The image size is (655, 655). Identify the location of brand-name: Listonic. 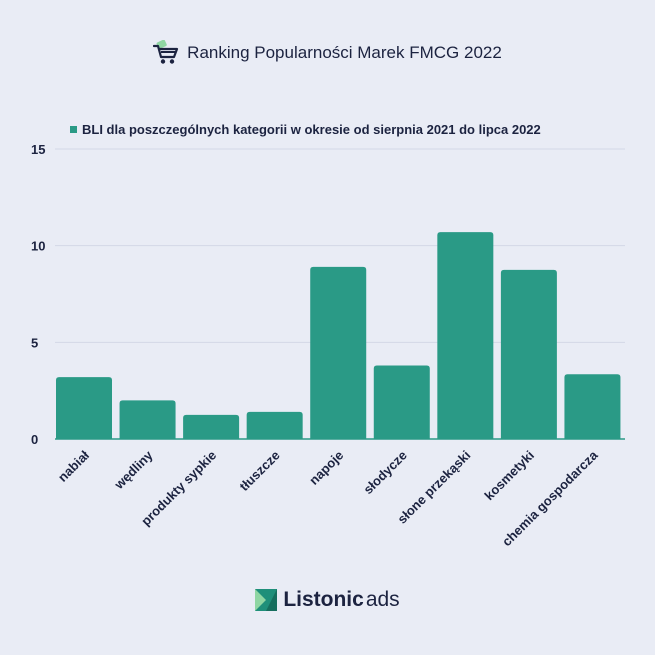
(323, 599).